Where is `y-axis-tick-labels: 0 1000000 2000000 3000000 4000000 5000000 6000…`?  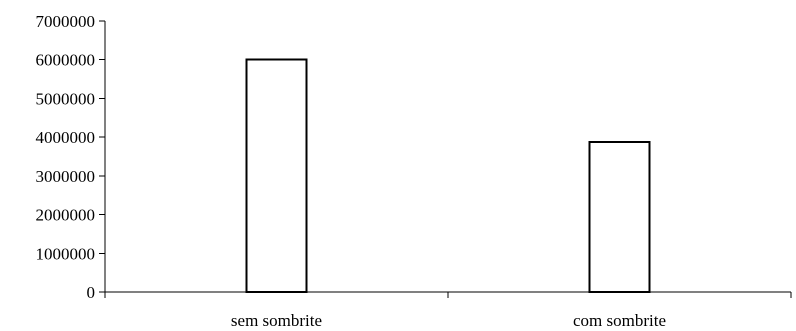
y-axis-tick-labels: 0 1000000 2000000 3000000 4000000 5000000 6000… is located at coordinates (66, 157).